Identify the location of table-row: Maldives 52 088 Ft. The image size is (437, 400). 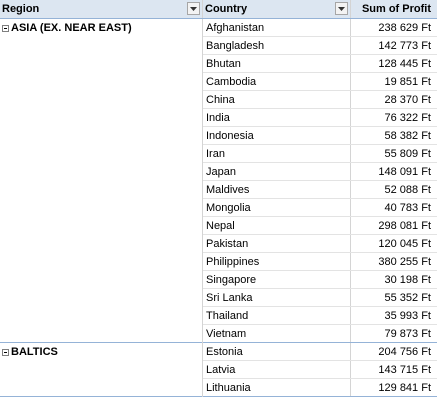
(320, 190).